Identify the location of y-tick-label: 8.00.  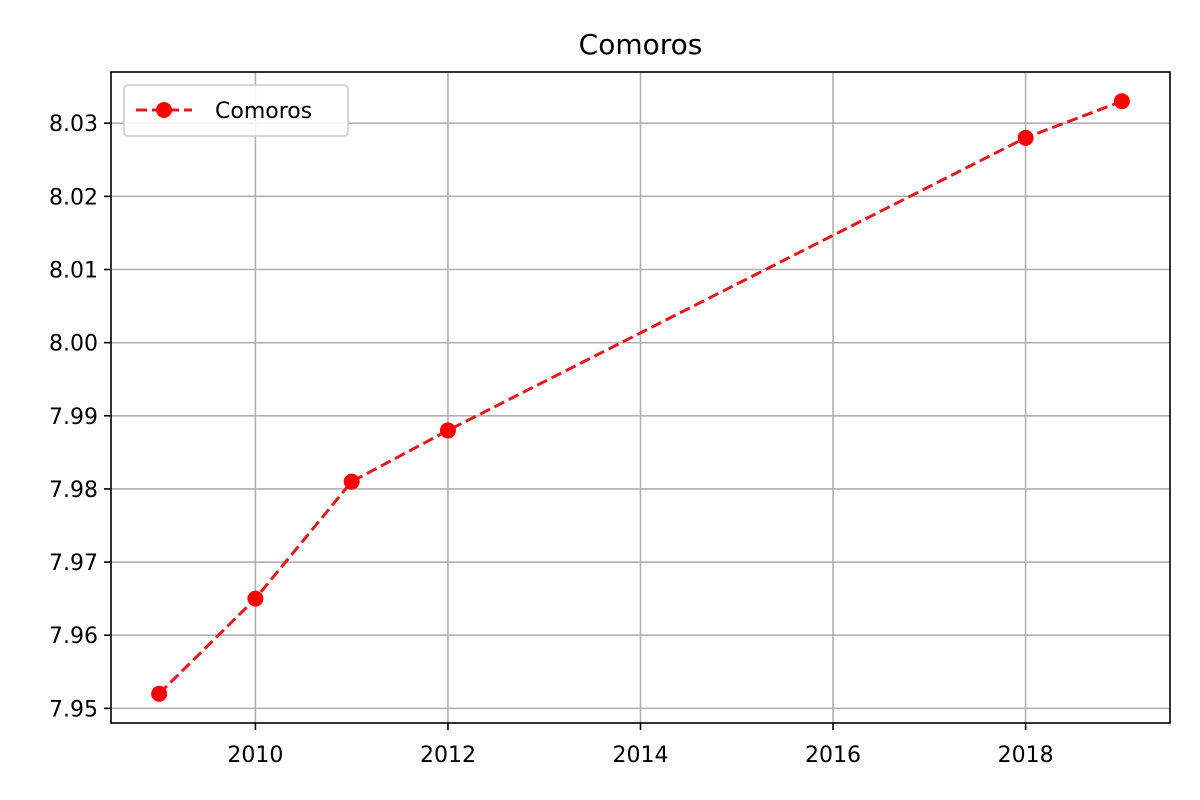
(73, 344).